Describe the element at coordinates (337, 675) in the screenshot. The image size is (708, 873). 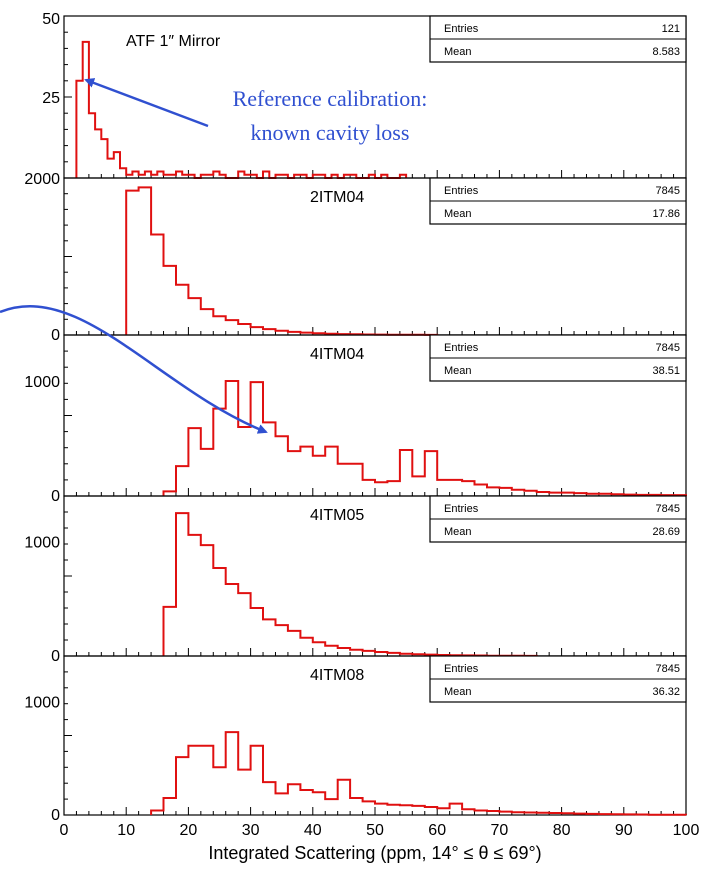
I see `histogram-title: 4ITM08` at that location.